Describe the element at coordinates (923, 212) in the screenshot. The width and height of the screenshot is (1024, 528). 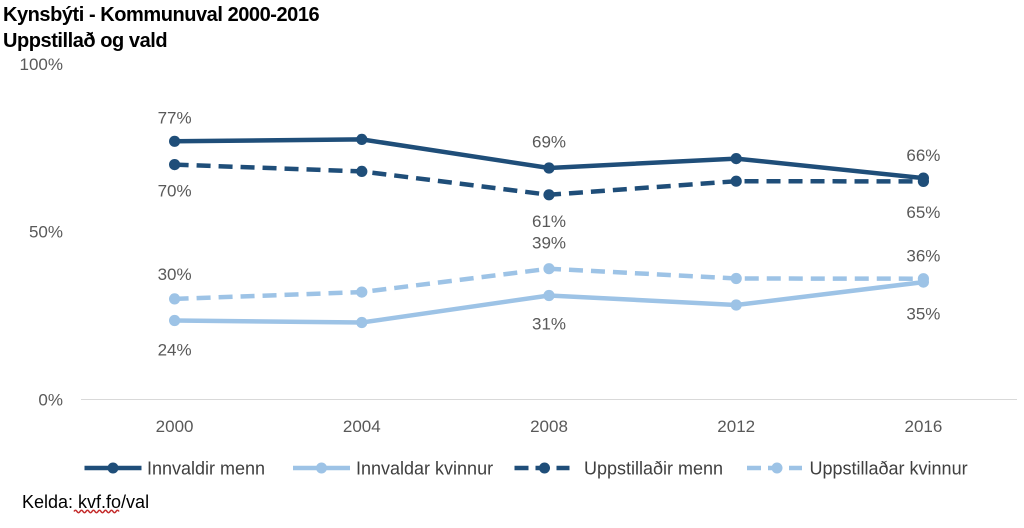
I see `svg-text: 65%` at that location.